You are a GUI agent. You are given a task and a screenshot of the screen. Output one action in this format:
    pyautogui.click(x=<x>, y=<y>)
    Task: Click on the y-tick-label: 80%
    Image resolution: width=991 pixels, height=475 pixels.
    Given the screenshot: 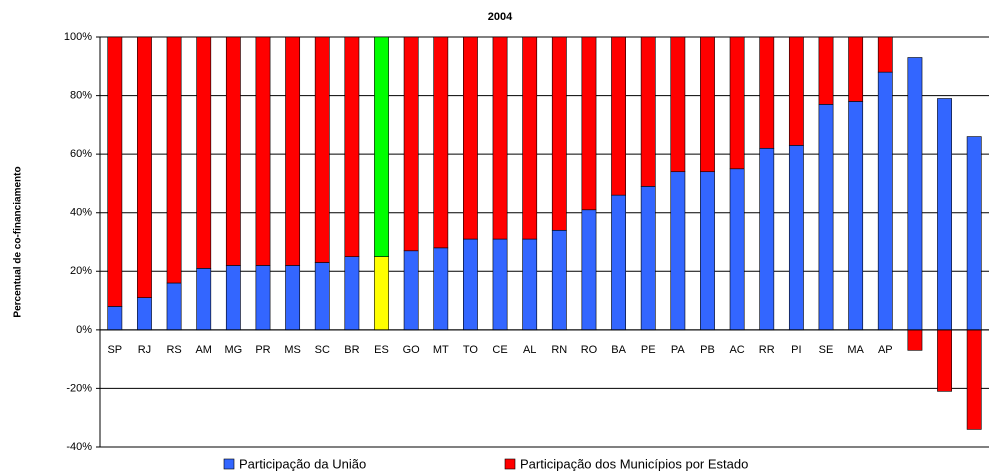 What is the action you would take?
    pyautogui.click(x=81, y=95)
    